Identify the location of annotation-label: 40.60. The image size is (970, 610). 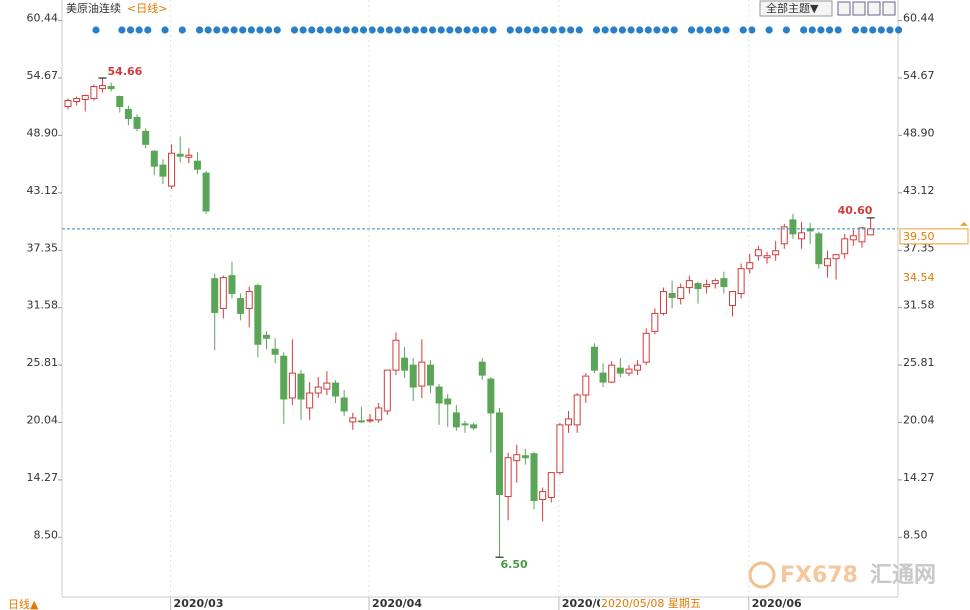
(855, 210).